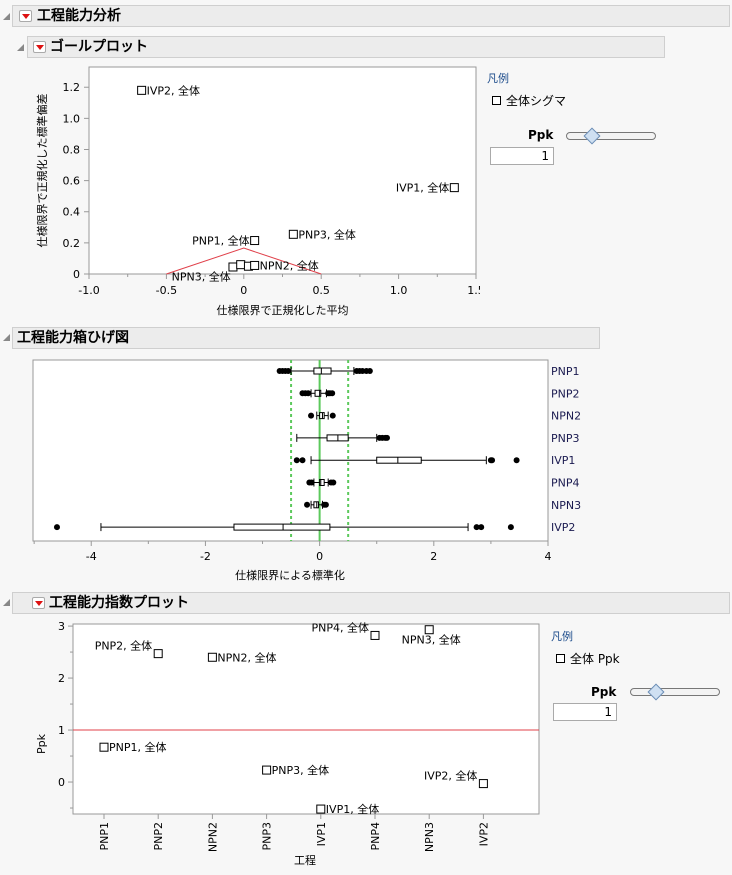 The width and height of the screenshot is (732, 875). What do you see at coordinates (42, 171) in the screenshot?
I see `y-axis-label: 仕様限界で正規化した標準偏差` at bounding box center [42, 171].